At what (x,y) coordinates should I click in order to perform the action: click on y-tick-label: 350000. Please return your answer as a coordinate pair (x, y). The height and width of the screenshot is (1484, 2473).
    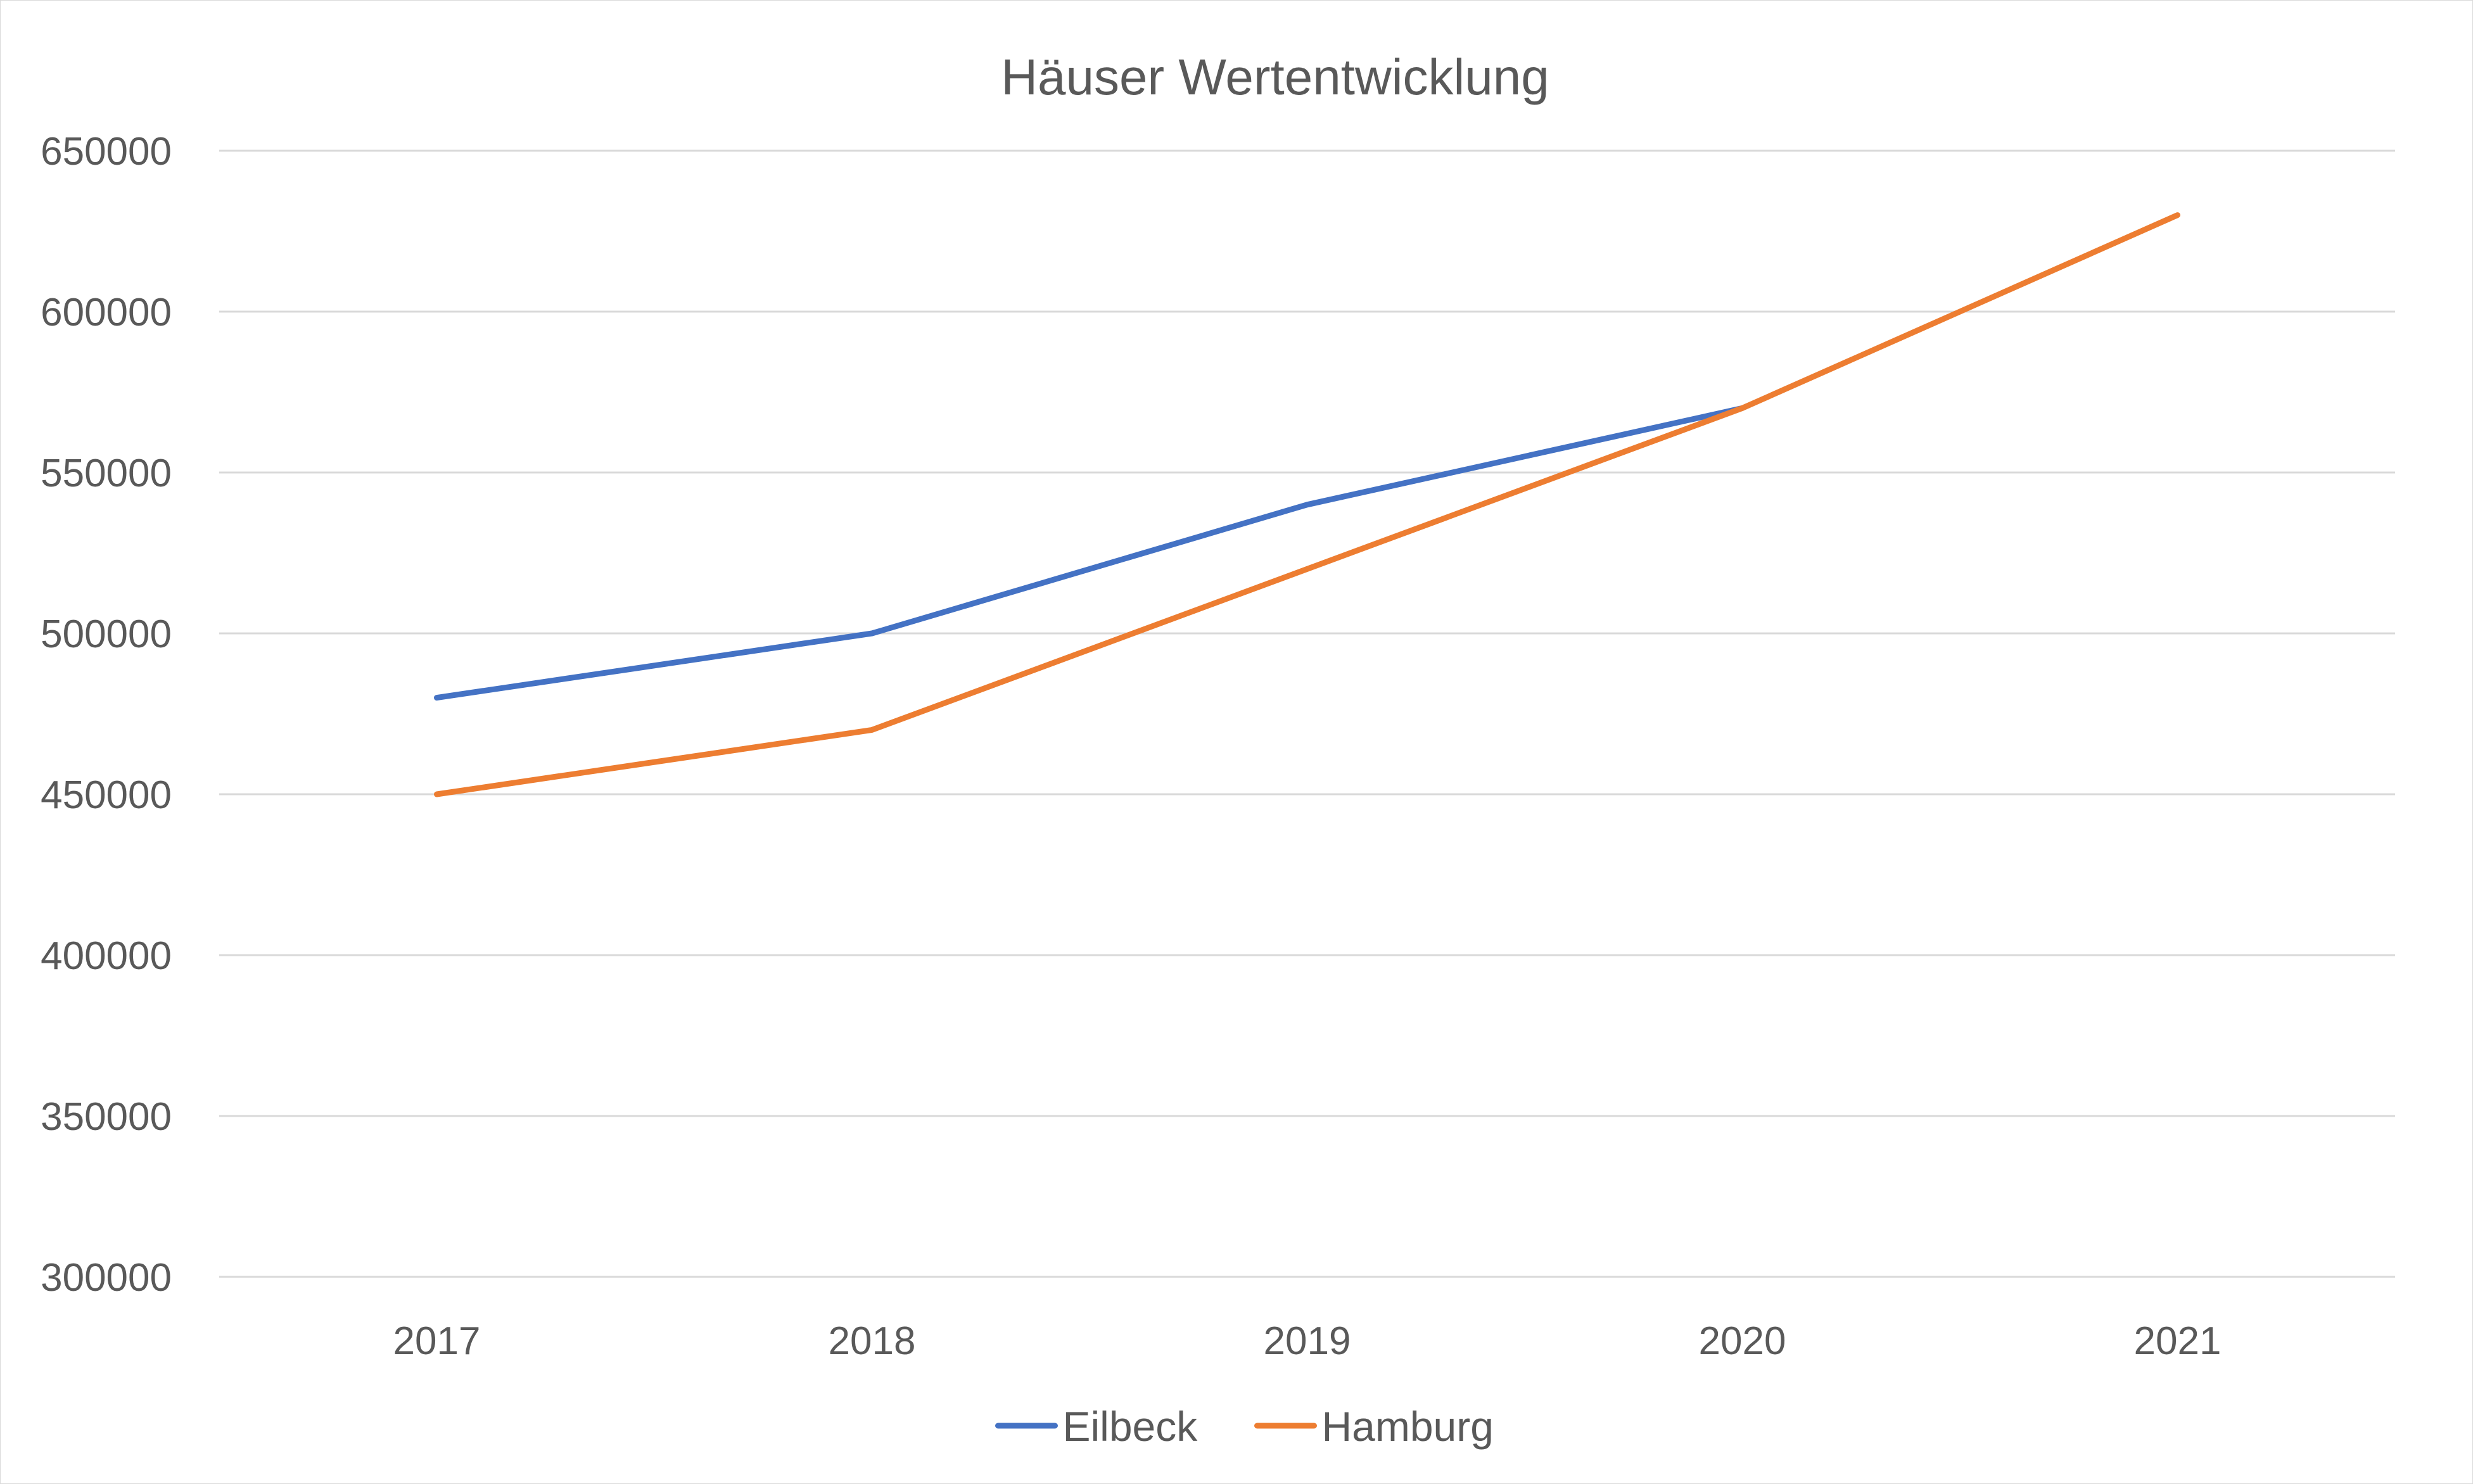
    Looking at the image, I should click on (106, 1117).